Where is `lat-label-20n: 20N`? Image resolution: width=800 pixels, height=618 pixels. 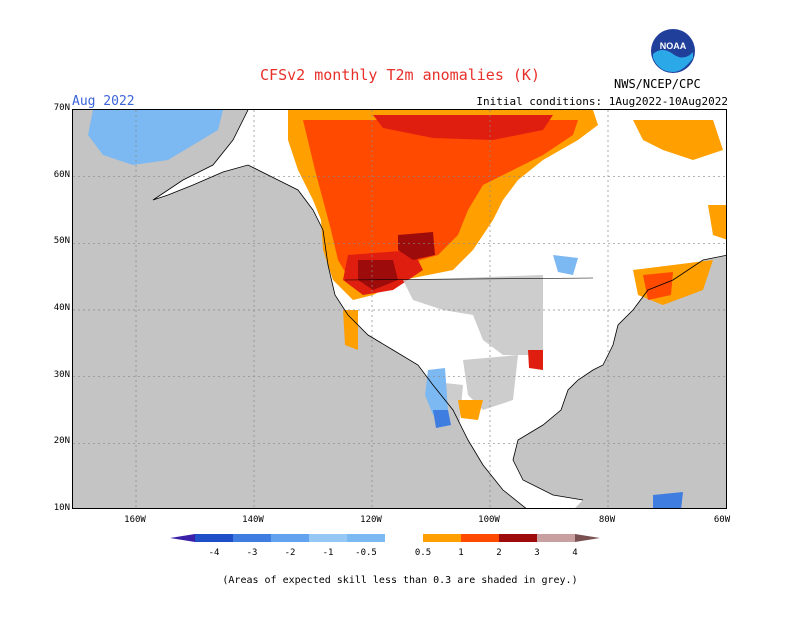
lat-label-20n: 20N is located at coordinates (61, 441).